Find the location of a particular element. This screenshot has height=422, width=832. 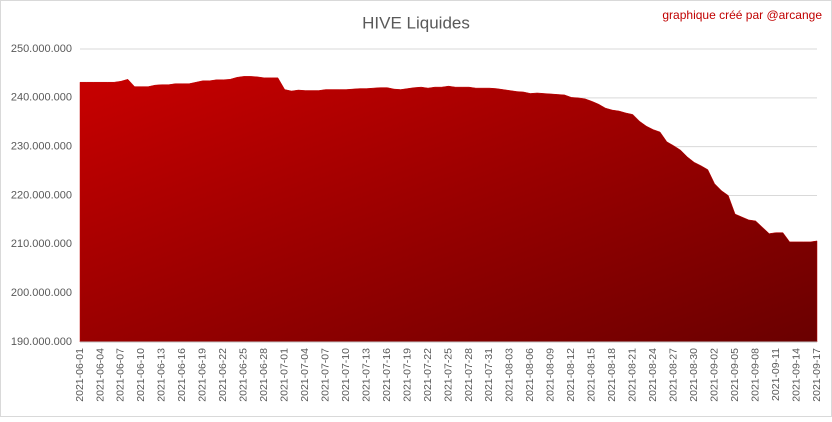

x-tick-label: 2021-07-01 is located at coordinates (285, 375).